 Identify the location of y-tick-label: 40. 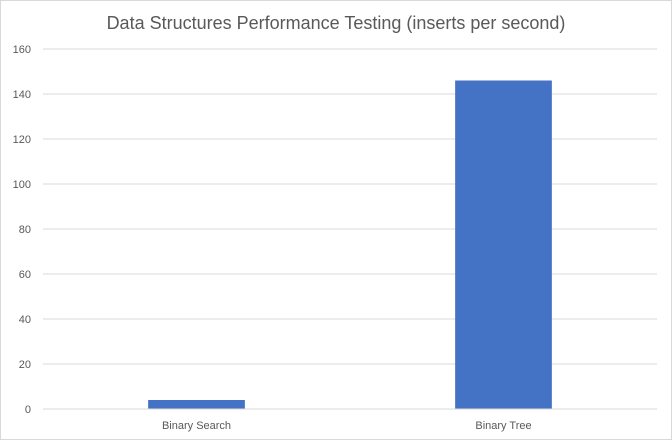
(25, 320).